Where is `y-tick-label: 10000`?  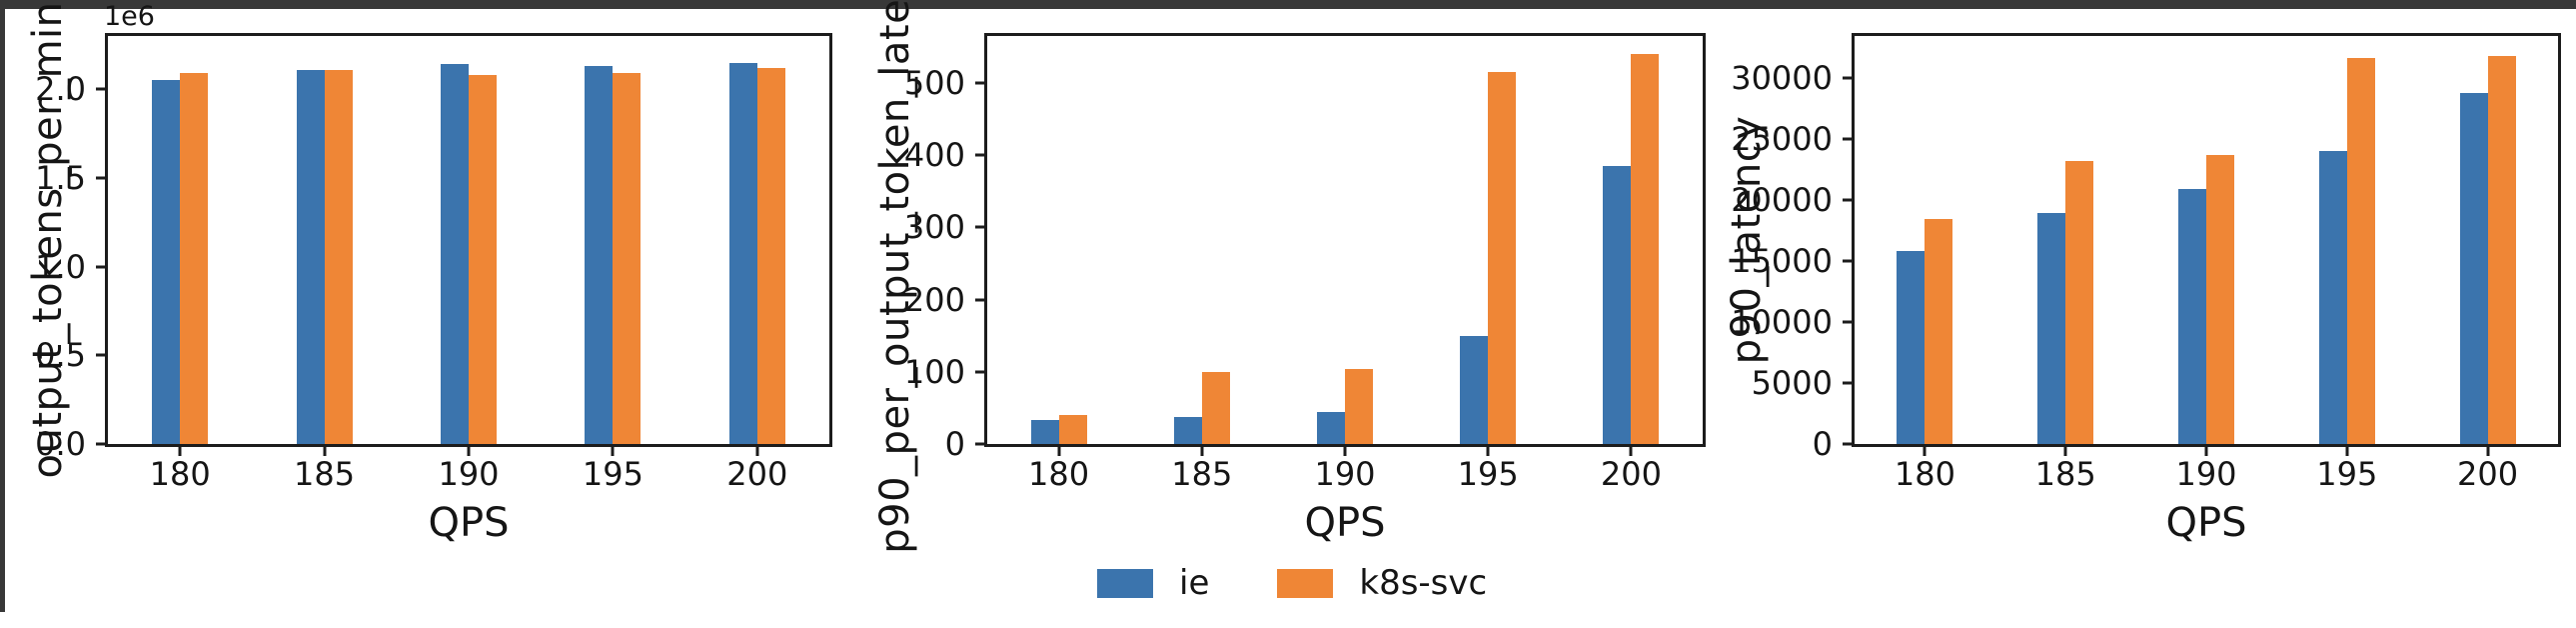 y-tick-label: 10000 is located at coordinates (1782, 321).